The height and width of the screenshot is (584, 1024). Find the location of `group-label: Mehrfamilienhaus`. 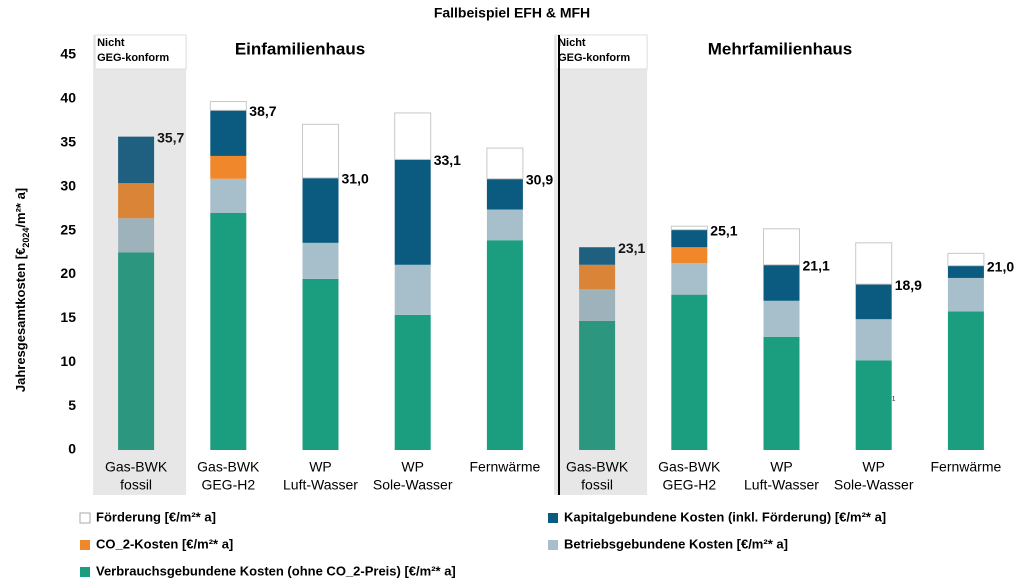

group-label: Mehrfamilienhaus is located at coordinates (780, 48).